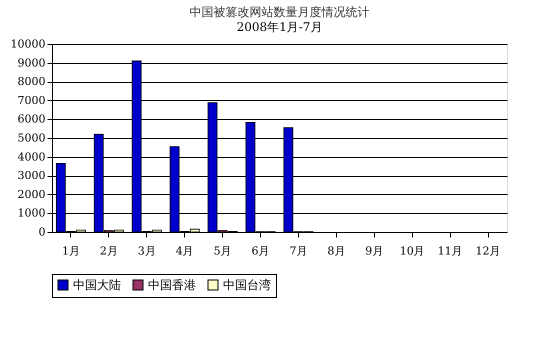 The width and height of the screenshot is (549, 346). I want to click on x-tick-label: 10月, so click(412, 251).